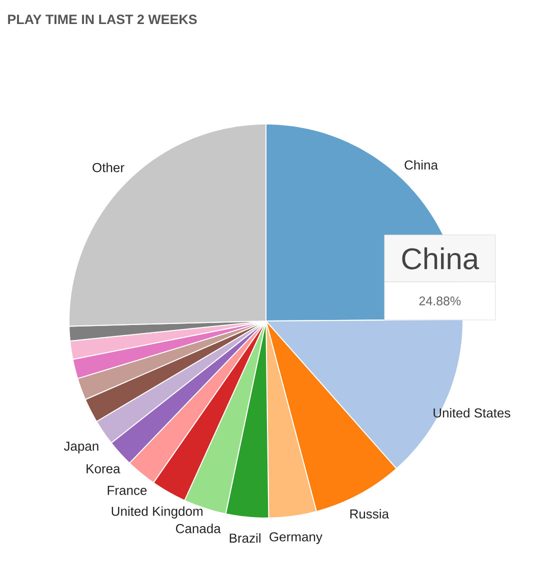 This screenshot has height=565, width=544. What do you see at coordinates (102, 19) in the screenshot?
I see `chart-title: PLAY TIME IN LAST 2 WEEKS` at bounding box center [102, 19].